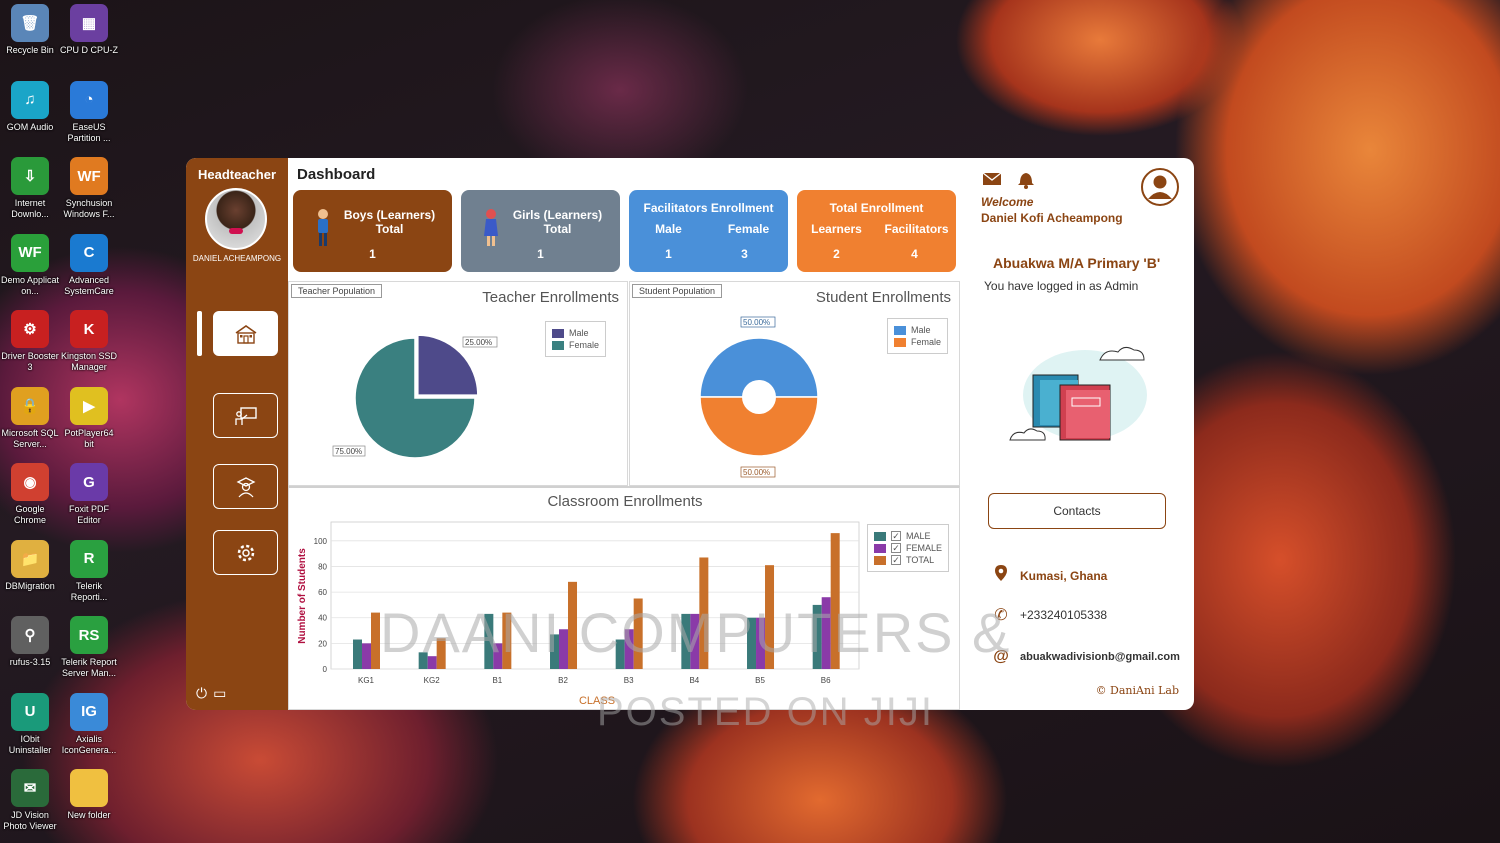 The width and height of the screenshot is (1500, 843). What do you see at coordinates (497, 680) in the screenshot?
I see `x-tick-label: B1` at bounding box center [497, 680].